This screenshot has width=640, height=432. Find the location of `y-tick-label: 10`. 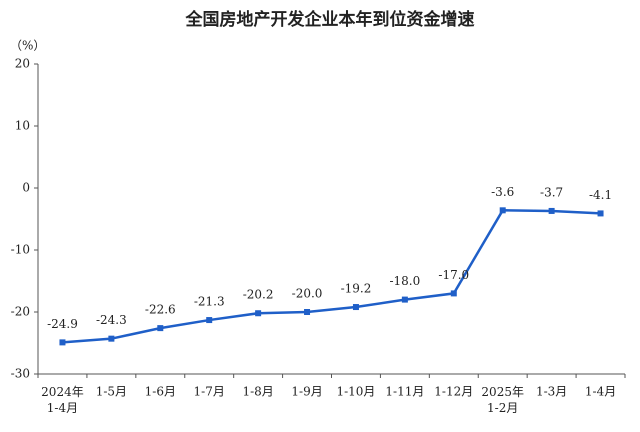

y-tick-label: 10 is located at coordinates (22, 126).